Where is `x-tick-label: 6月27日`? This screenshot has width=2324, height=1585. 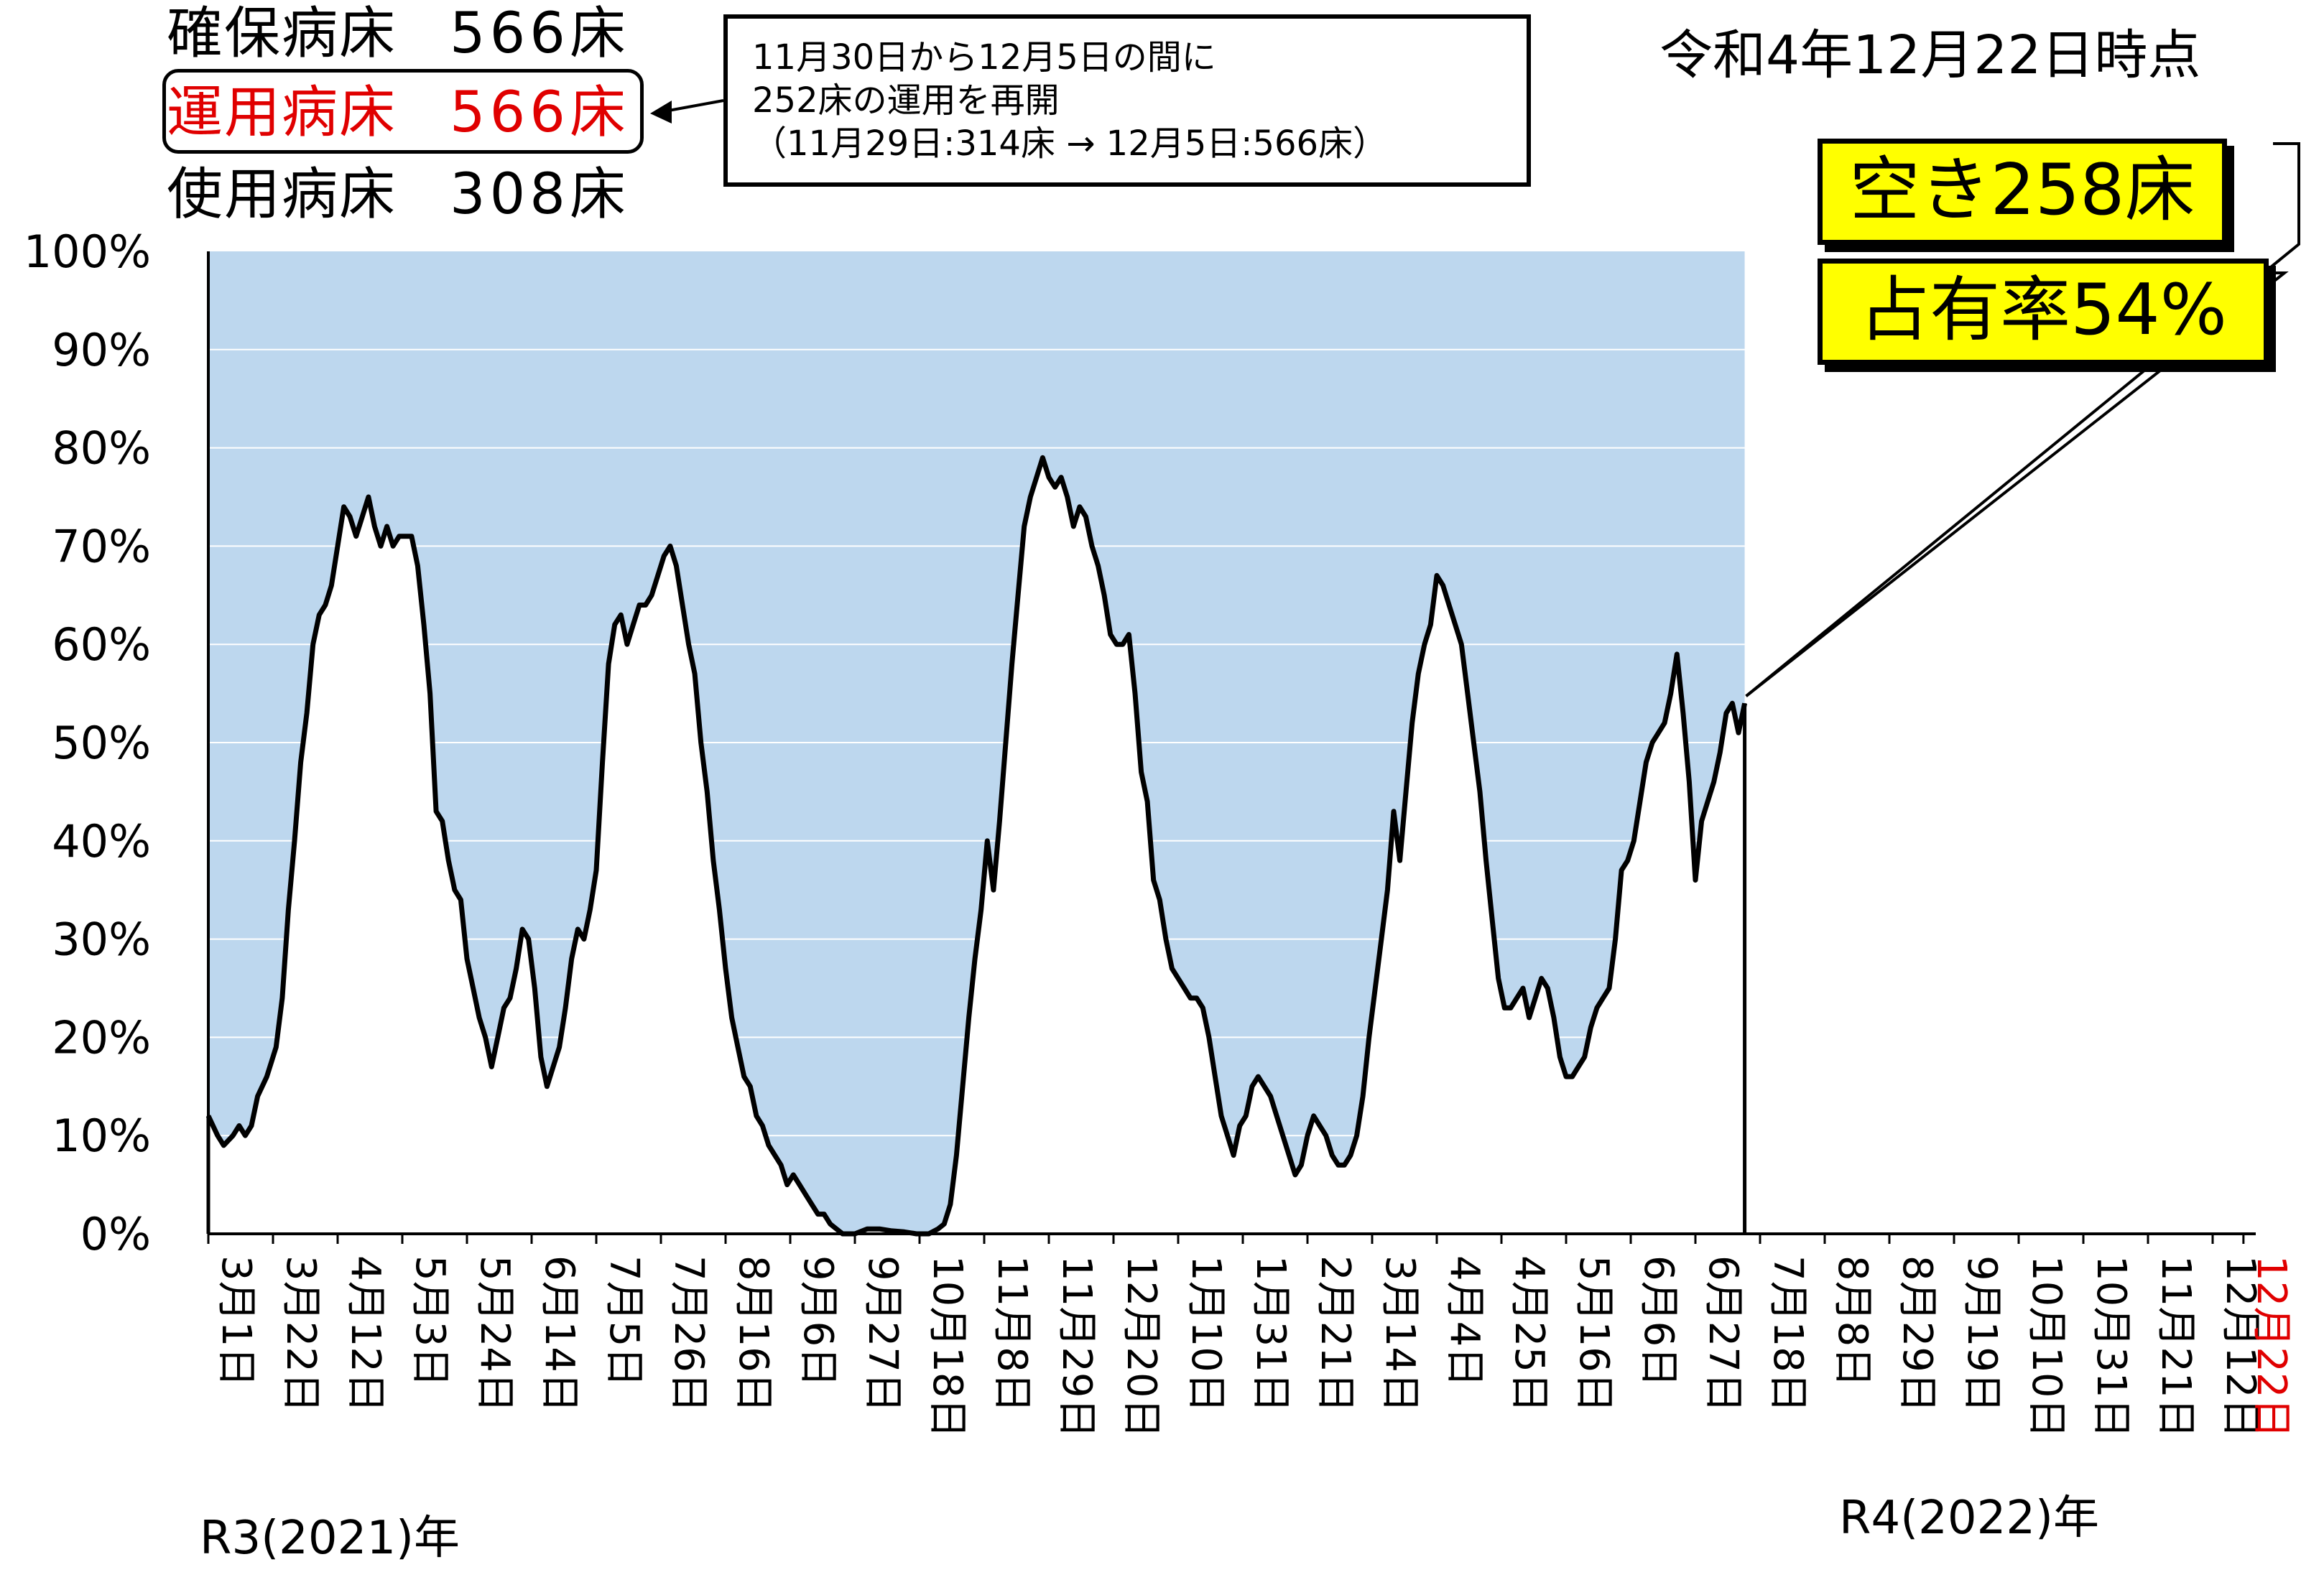
x-tick-label: 6月27日 is located at coordinates (1723, 1334).